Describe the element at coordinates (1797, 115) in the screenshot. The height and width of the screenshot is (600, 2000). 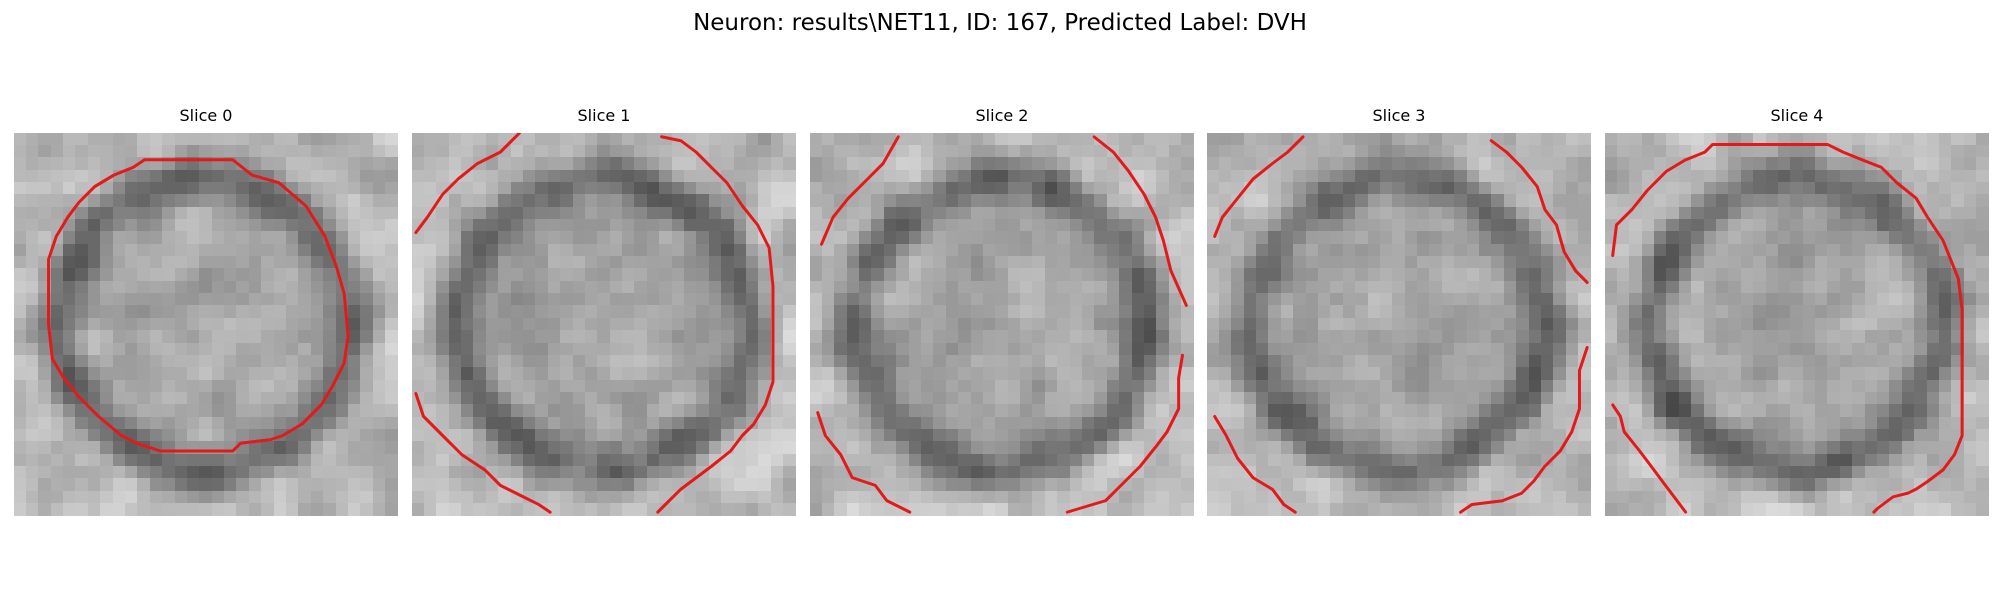
I see `slice-title: Slice 4` at that location.